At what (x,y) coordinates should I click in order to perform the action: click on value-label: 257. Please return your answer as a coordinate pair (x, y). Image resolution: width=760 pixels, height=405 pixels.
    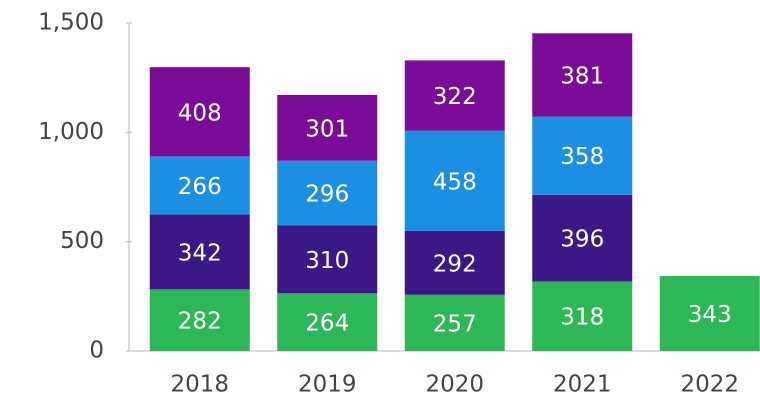
    Looking at the image, I should click on (455, 324).